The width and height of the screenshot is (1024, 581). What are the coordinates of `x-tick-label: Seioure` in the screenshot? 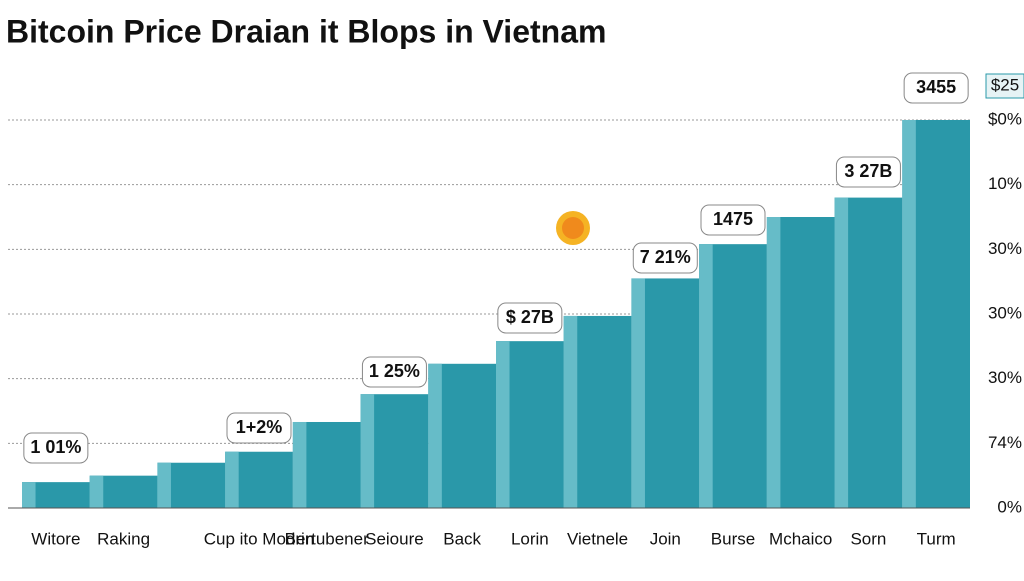 It's located at (394, 538).